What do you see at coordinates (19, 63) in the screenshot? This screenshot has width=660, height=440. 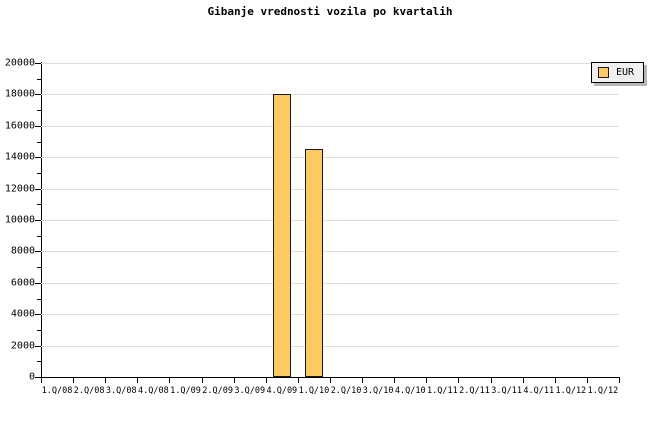 I see `y-axis-tick-label: 20000` at bounding box center [19, 63].